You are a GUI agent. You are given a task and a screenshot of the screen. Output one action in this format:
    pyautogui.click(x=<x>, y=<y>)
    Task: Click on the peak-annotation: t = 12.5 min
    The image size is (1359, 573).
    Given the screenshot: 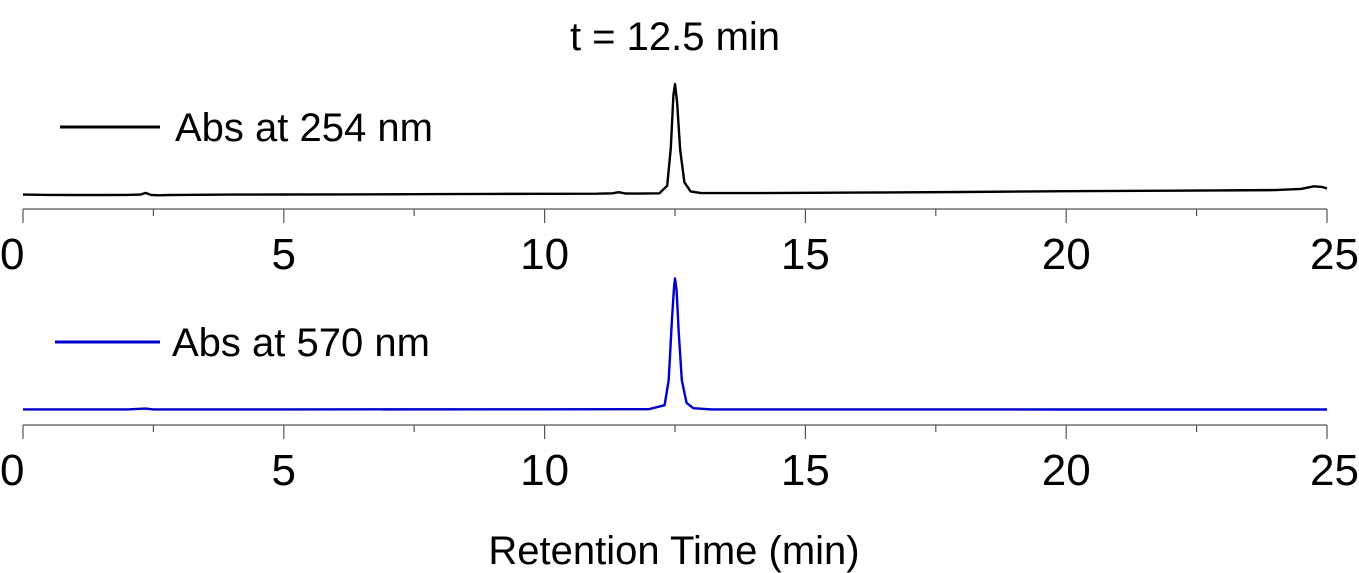 What is the action you would take?
    pyautogui.click(x=675, y=37)
    